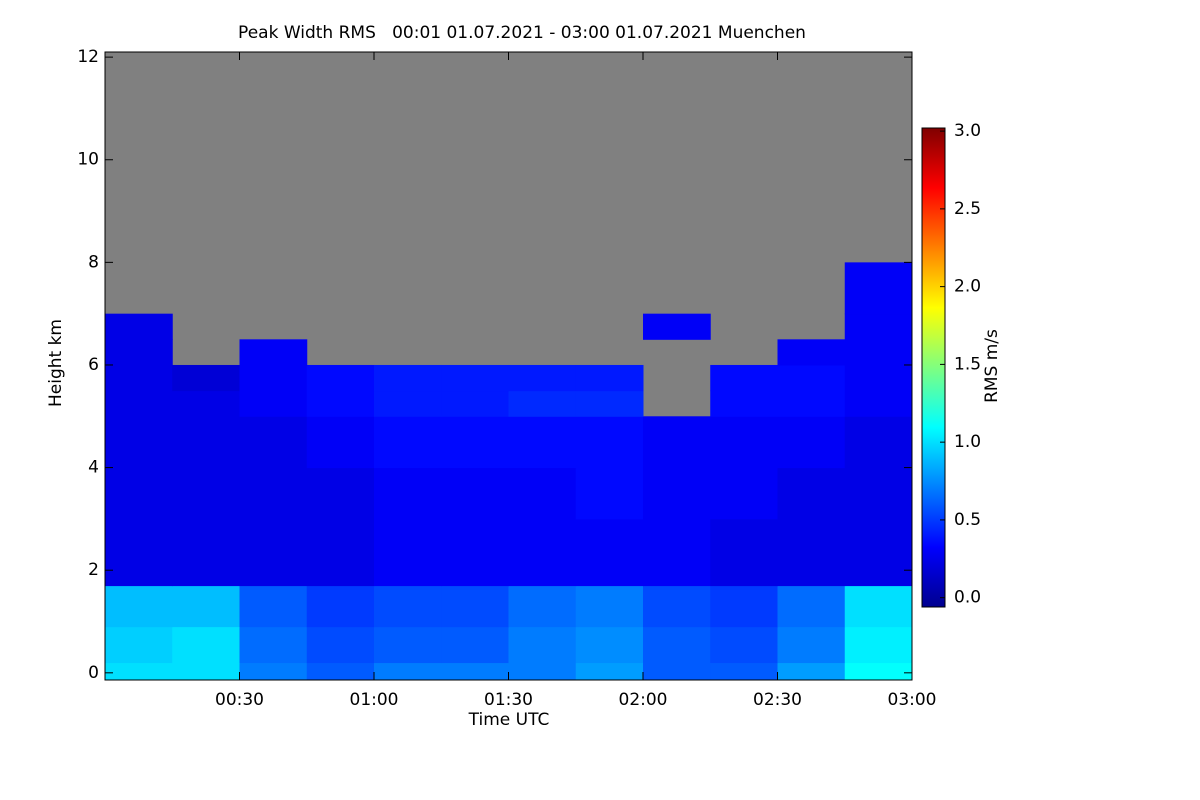 This screenshot has width=1200, height=800. Describe the element at coordinates (93, 468) in the screenshot. I see `y-tick-label: 4` at that location.